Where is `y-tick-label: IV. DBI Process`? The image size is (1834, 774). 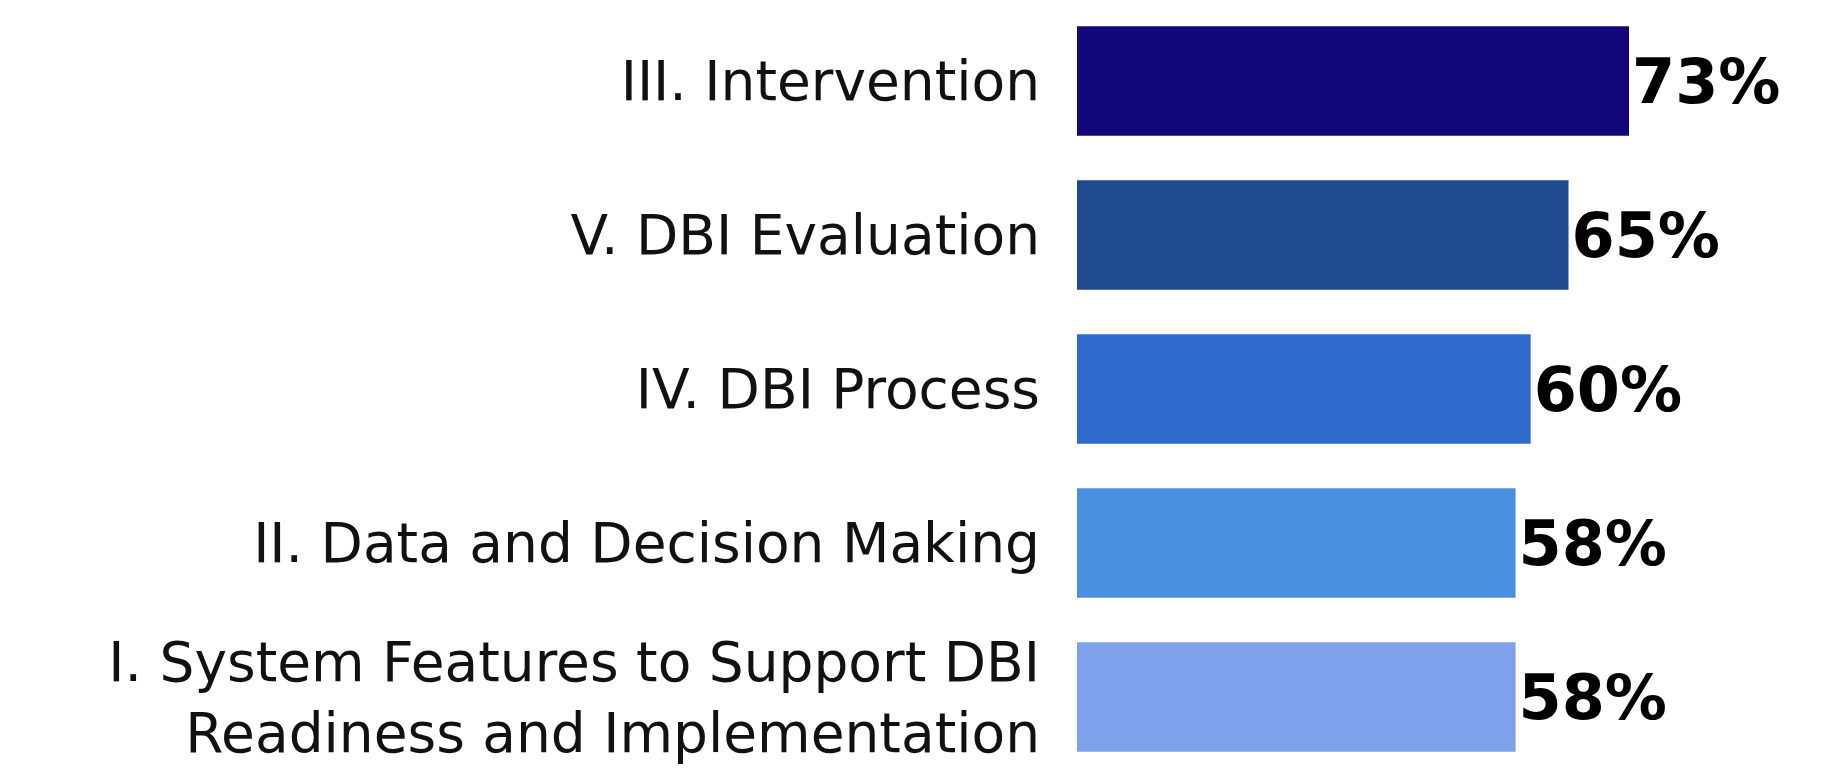
y-tick-label: IV. DBI Process is located at coordinates (837, 389).